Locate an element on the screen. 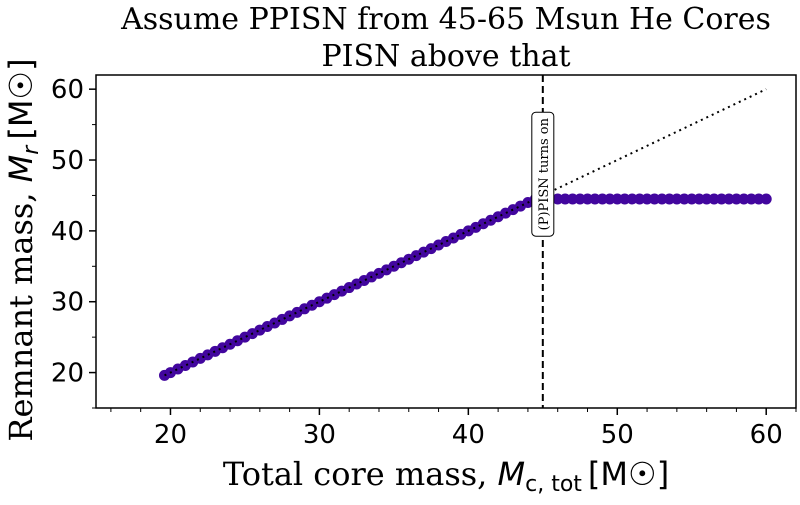 The height and width of the screenshot is (505, 800). x-tick-label: 40 is located at coordinates (468, 435).